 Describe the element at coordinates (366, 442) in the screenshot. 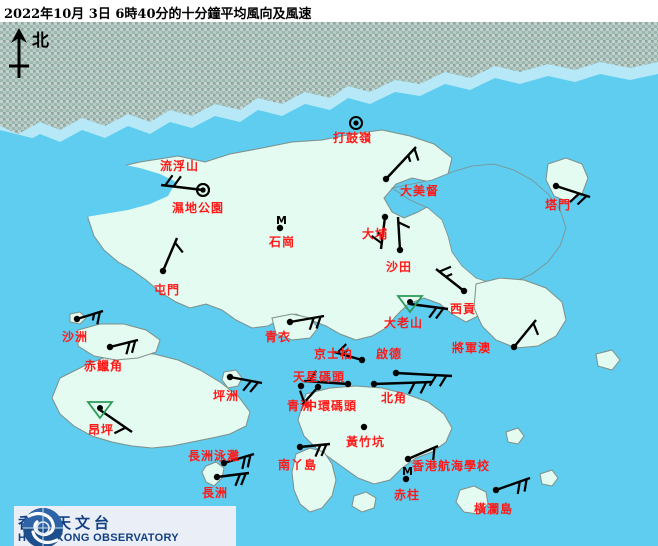

I see `station-label-黃竹坑: 黃竹坑` at that location.